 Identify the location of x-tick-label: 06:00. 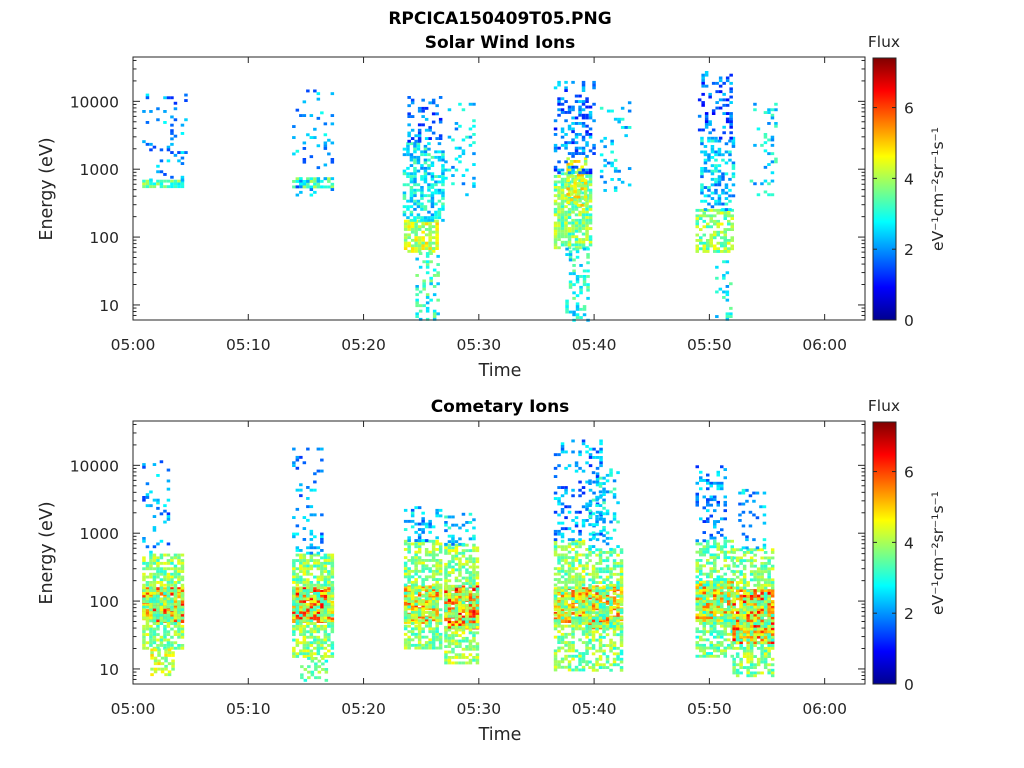
(824, 345).